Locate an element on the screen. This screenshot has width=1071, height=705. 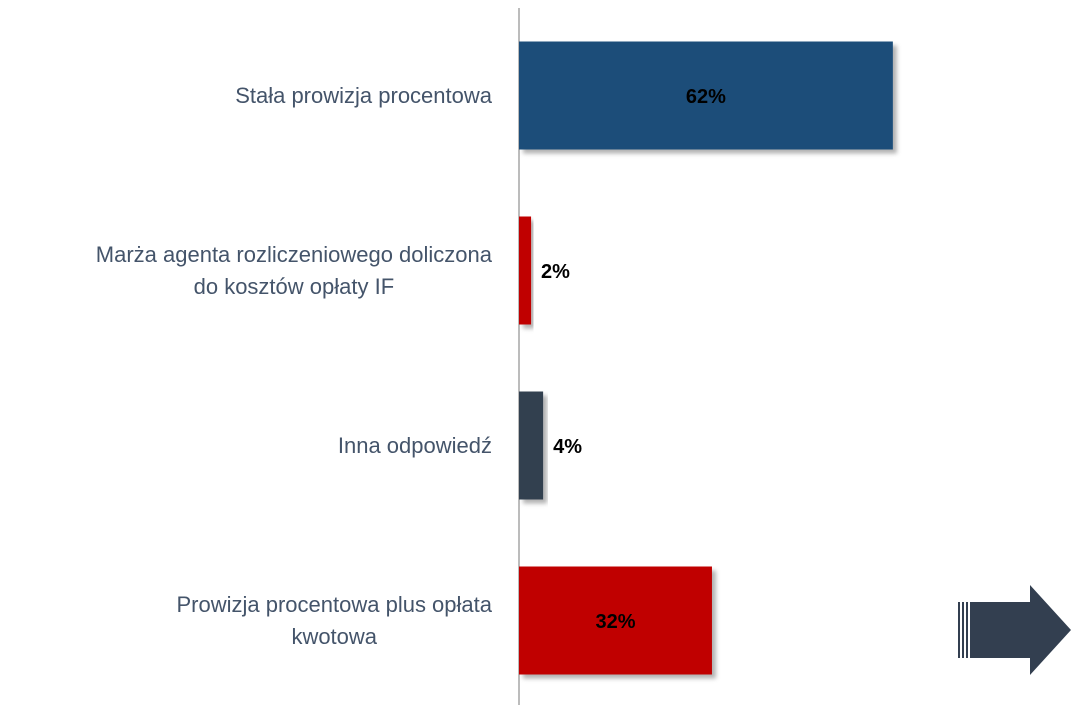
category-label: Stała prowizja procentowa is located at coordinates (363, 95).